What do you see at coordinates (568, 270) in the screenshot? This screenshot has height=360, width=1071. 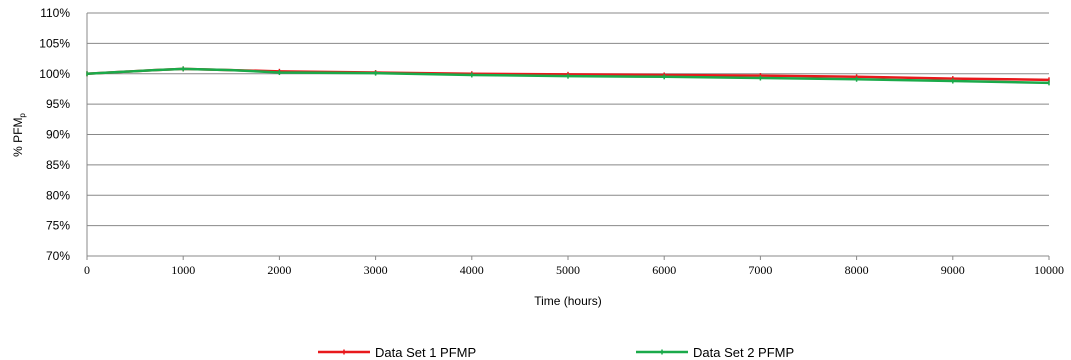 I see `x-tick-label: 5000` at bounding box center [568, 270].